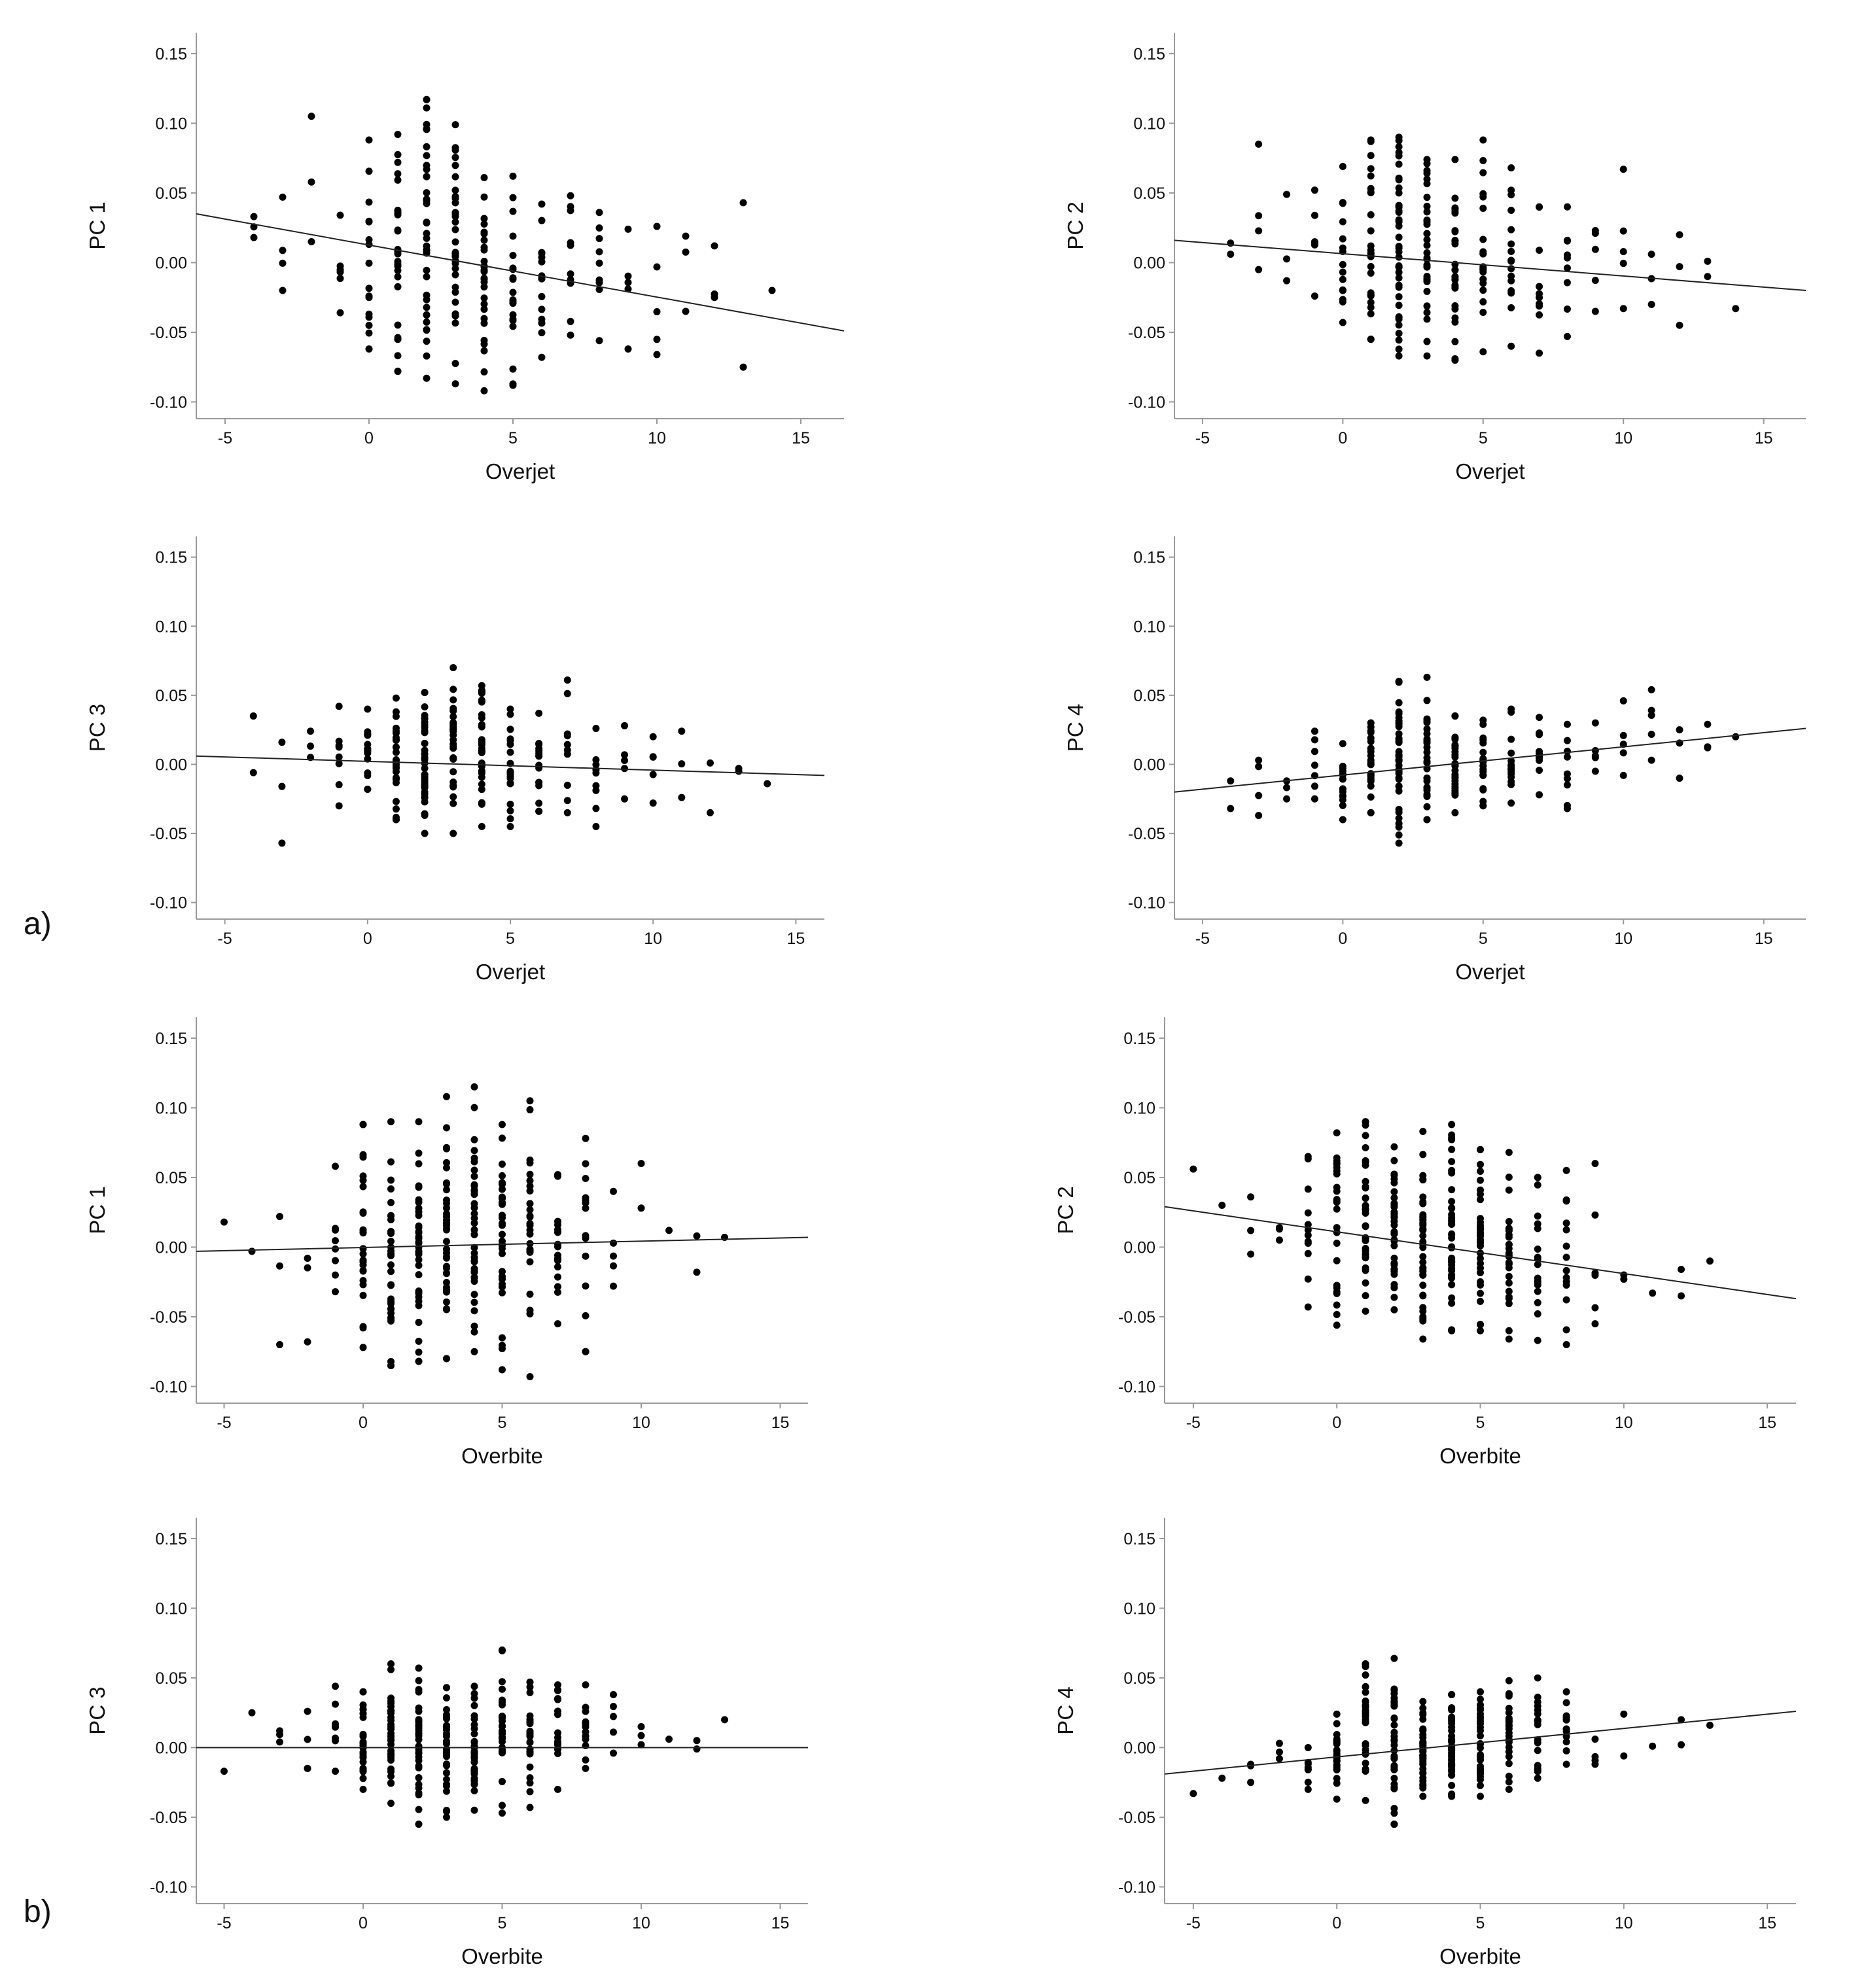 This screenshot has height=1988, width=1849. What do you see at coordinates (97, 225) in the screenshot?
I see `y-axis-title: PC 1` at bounding box center [97, 225].